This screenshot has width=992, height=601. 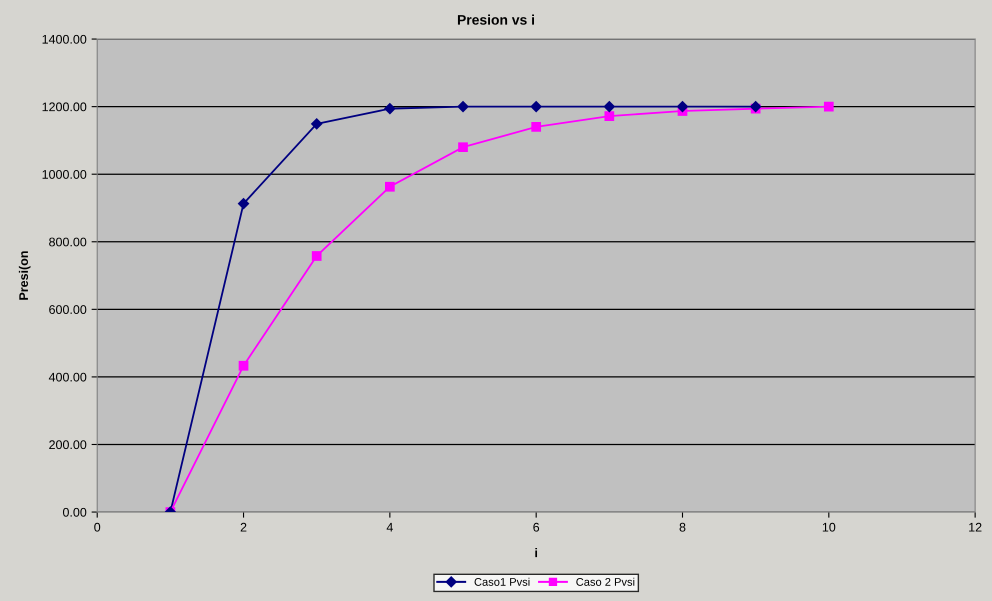 What do you see at coordinates (975, 527) in the screenshot?
I see `x-tick-label: 12` at bounding box center [975, 527].